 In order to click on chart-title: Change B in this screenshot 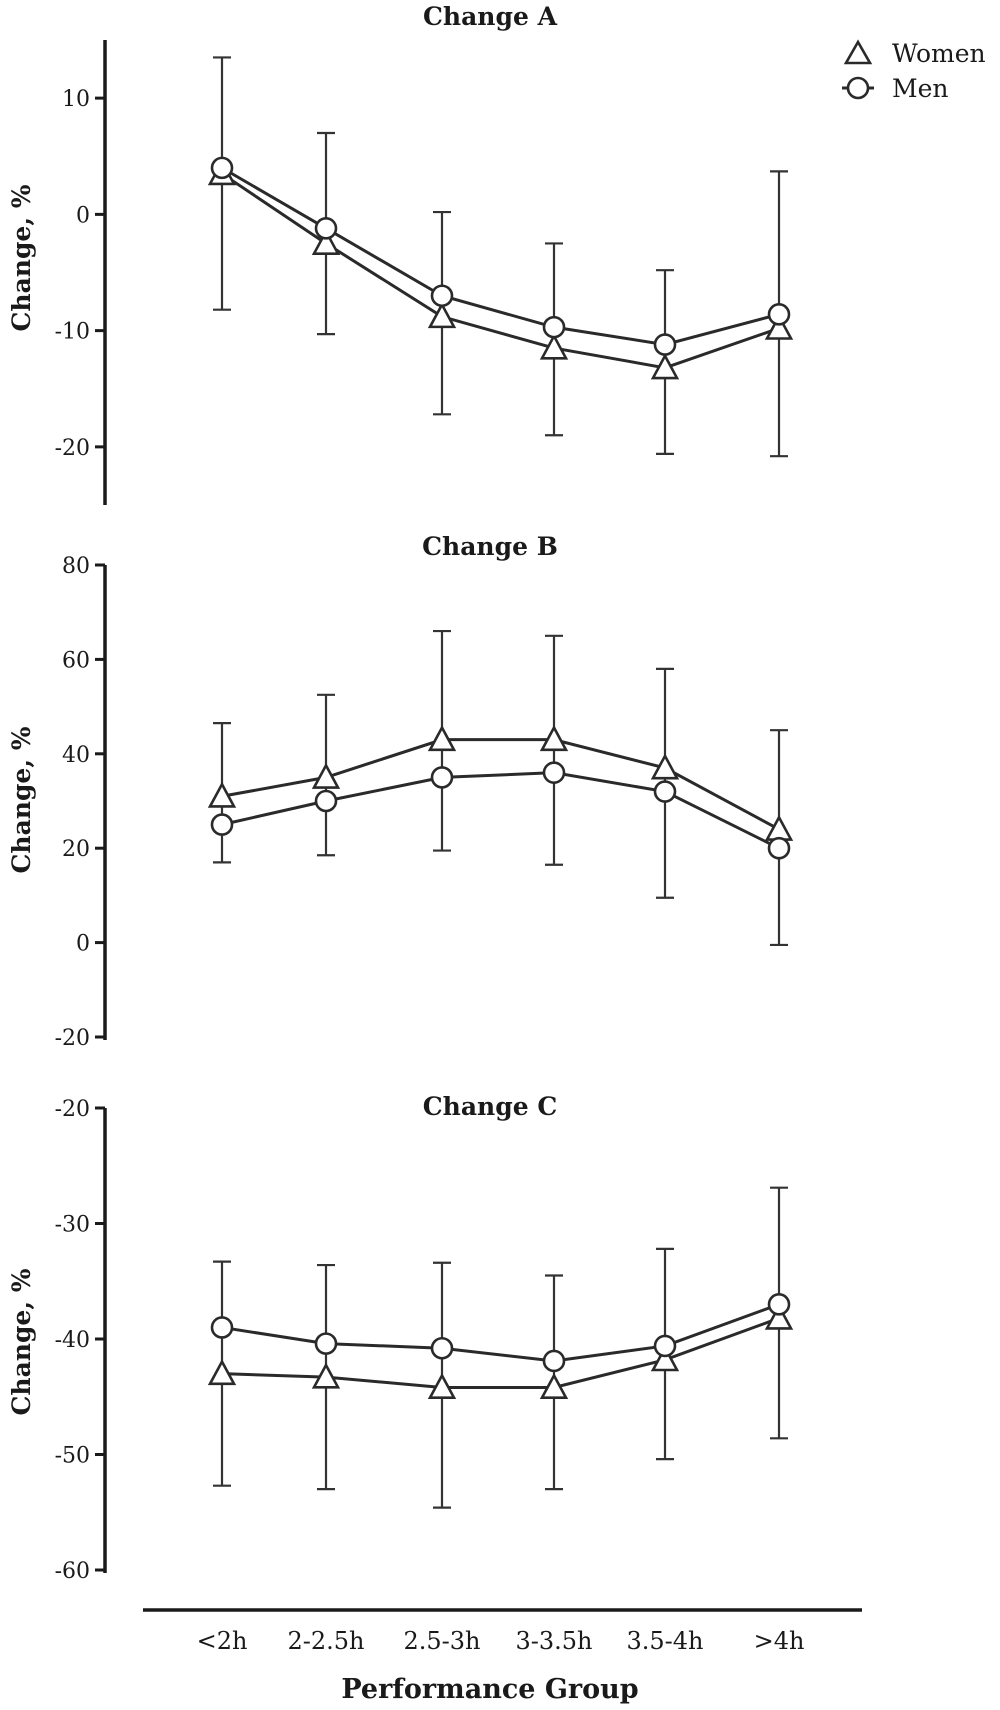, I will do `click(490, 546)`.